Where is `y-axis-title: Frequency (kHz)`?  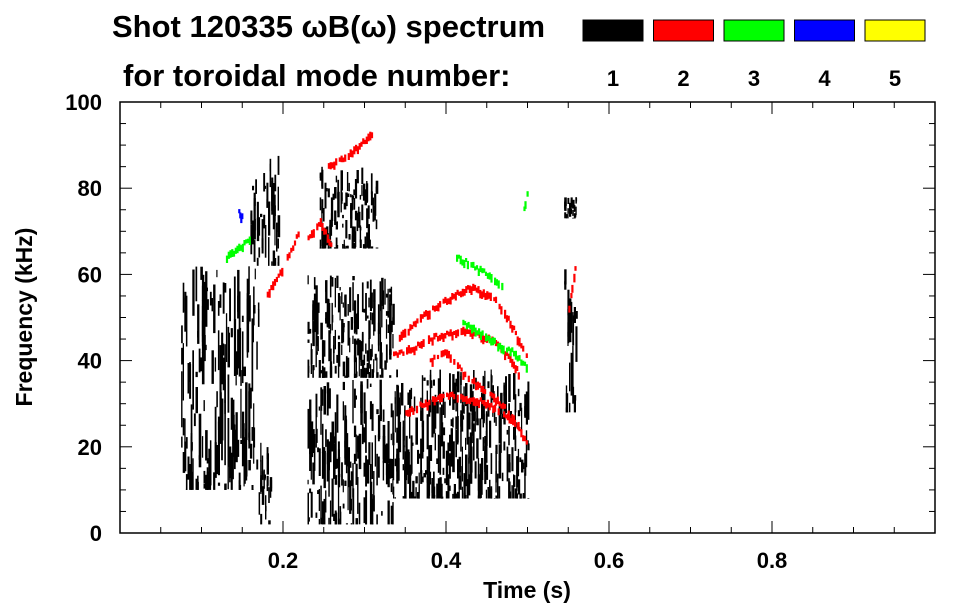 y-axis-title: Frequency (kHz) is located at coordinates (24, 317).